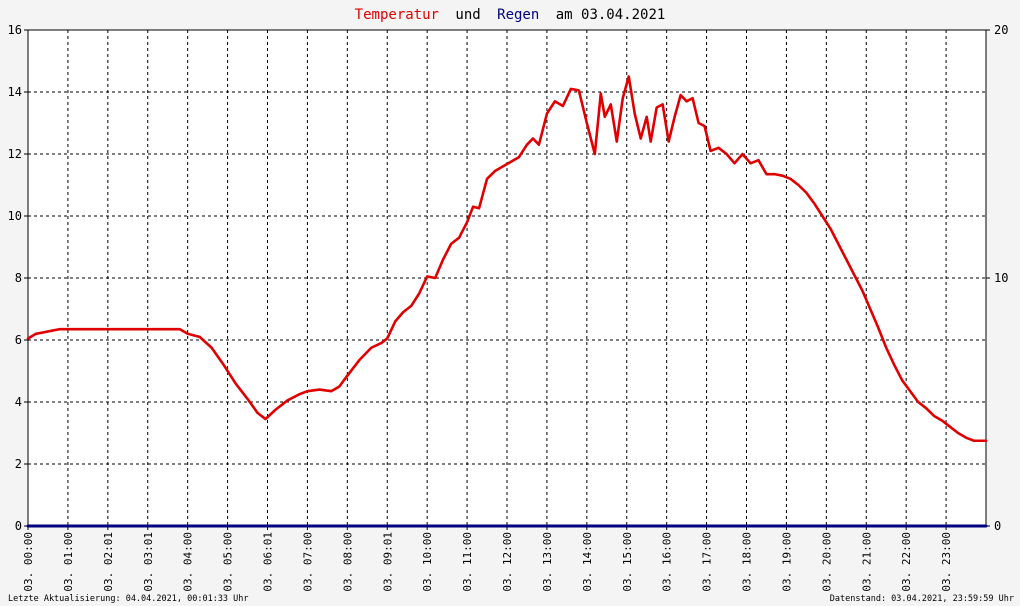  I want to click on x-tick-label: 03. 03:01, so click(148, 562).